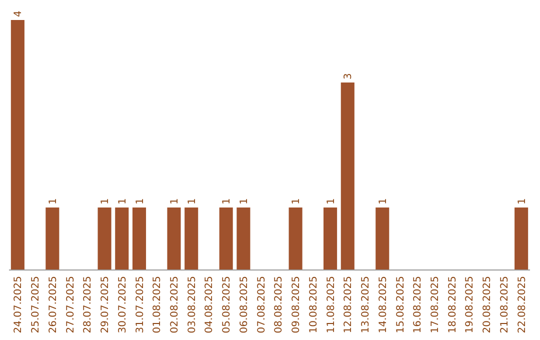 This screenshot has height=340, width=540. Describe the element at coordinates (122, 305) in the screenshot. I see `x-tick-label: 30.07.2025` at that location.